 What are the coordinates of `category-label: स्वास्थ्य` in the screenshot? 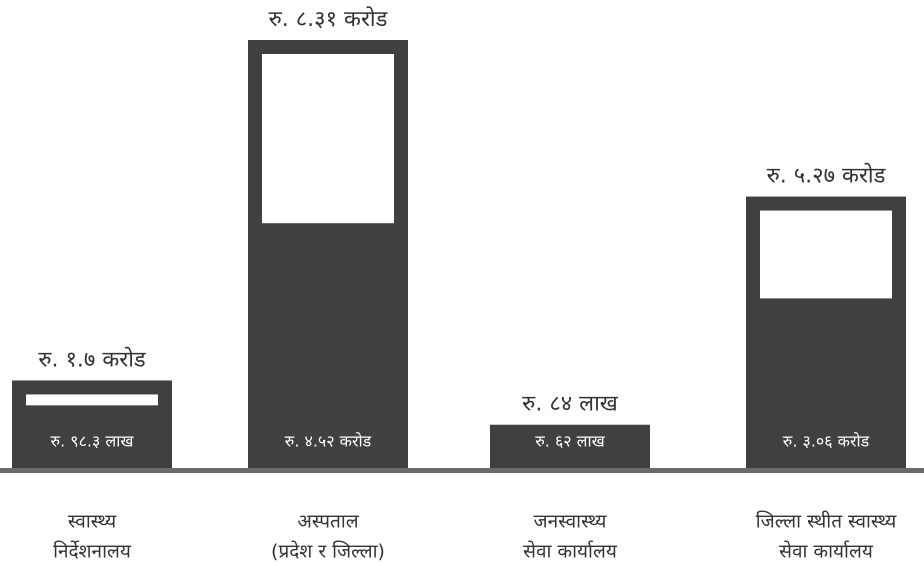 It's located at (92, 522).